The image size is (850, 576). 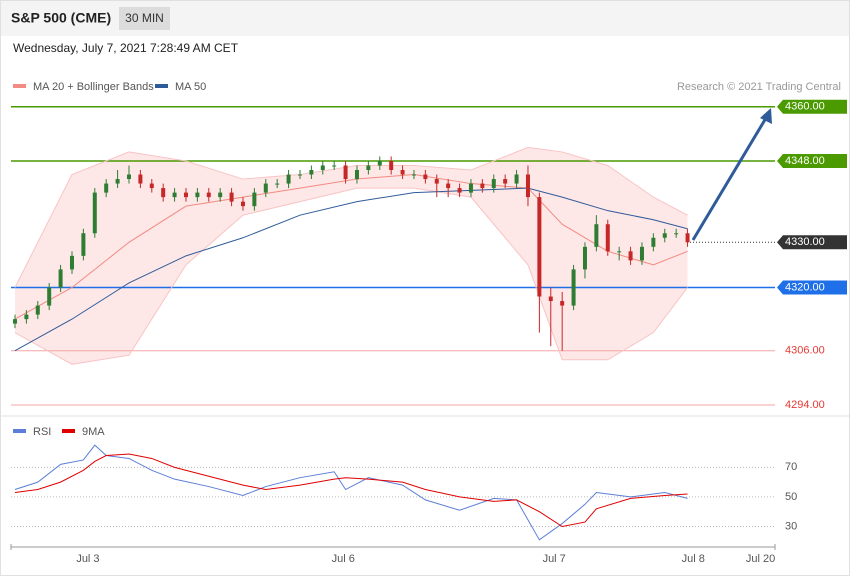 I want to click on interval-label: 30 MIN, so click(x=144, y=18).